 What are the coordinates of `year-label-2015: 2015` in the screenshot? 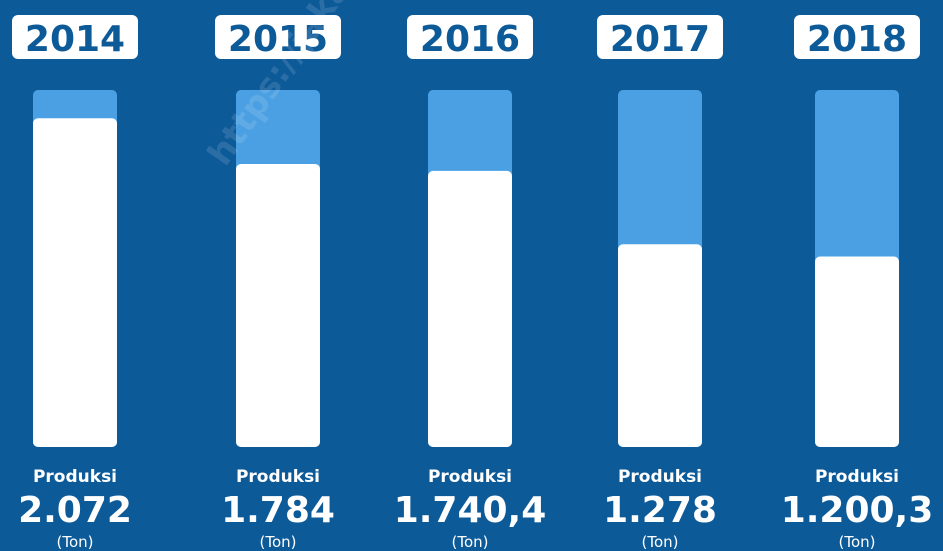 It's located at (278, 39).